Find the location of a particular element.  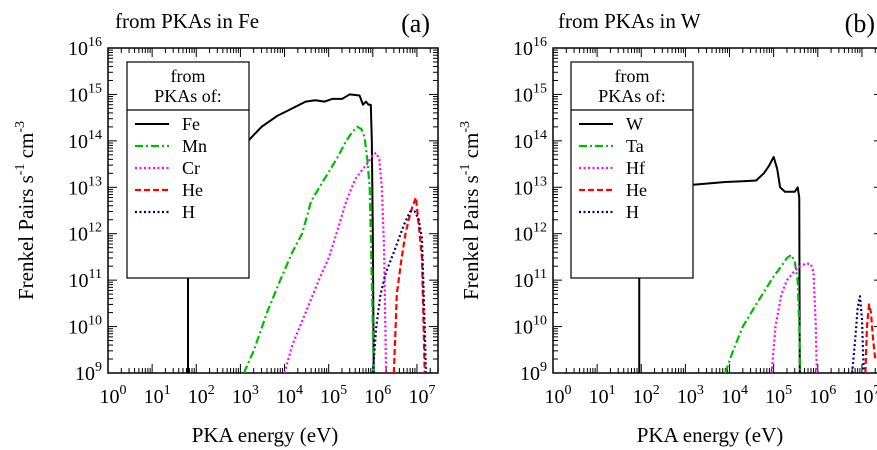

y-axis-label-b: Frenkel Pairs s-1 cm-3 is located at coordinates (470, 210).